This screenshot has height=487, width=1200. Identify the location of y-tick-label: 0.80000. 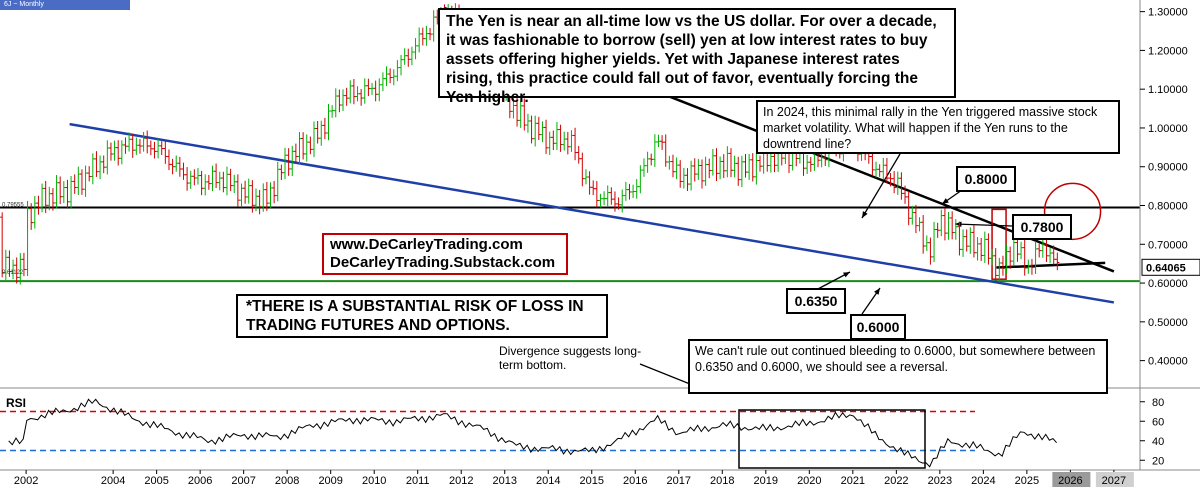
(1168, 207).